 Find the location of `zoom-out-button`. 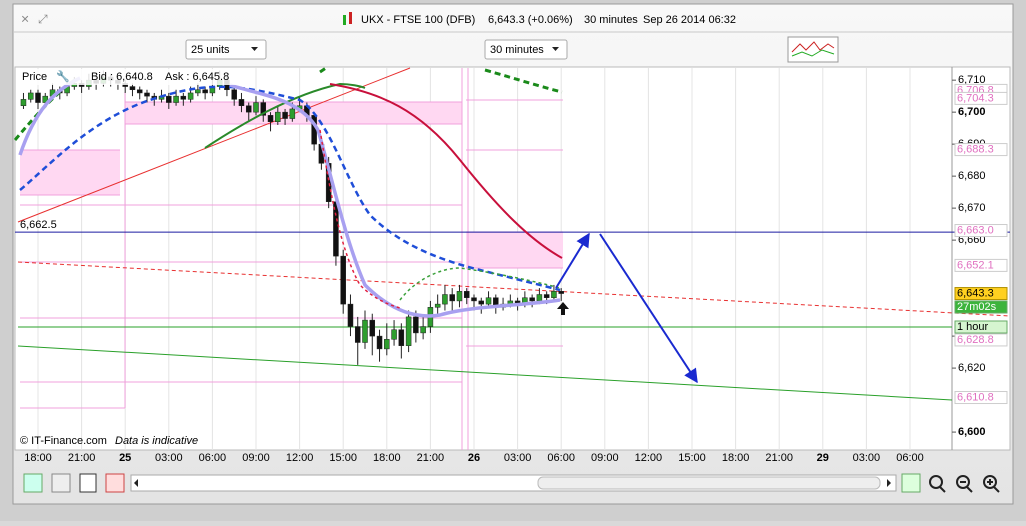

zoom-out-button is located at coordinates (963, 482).